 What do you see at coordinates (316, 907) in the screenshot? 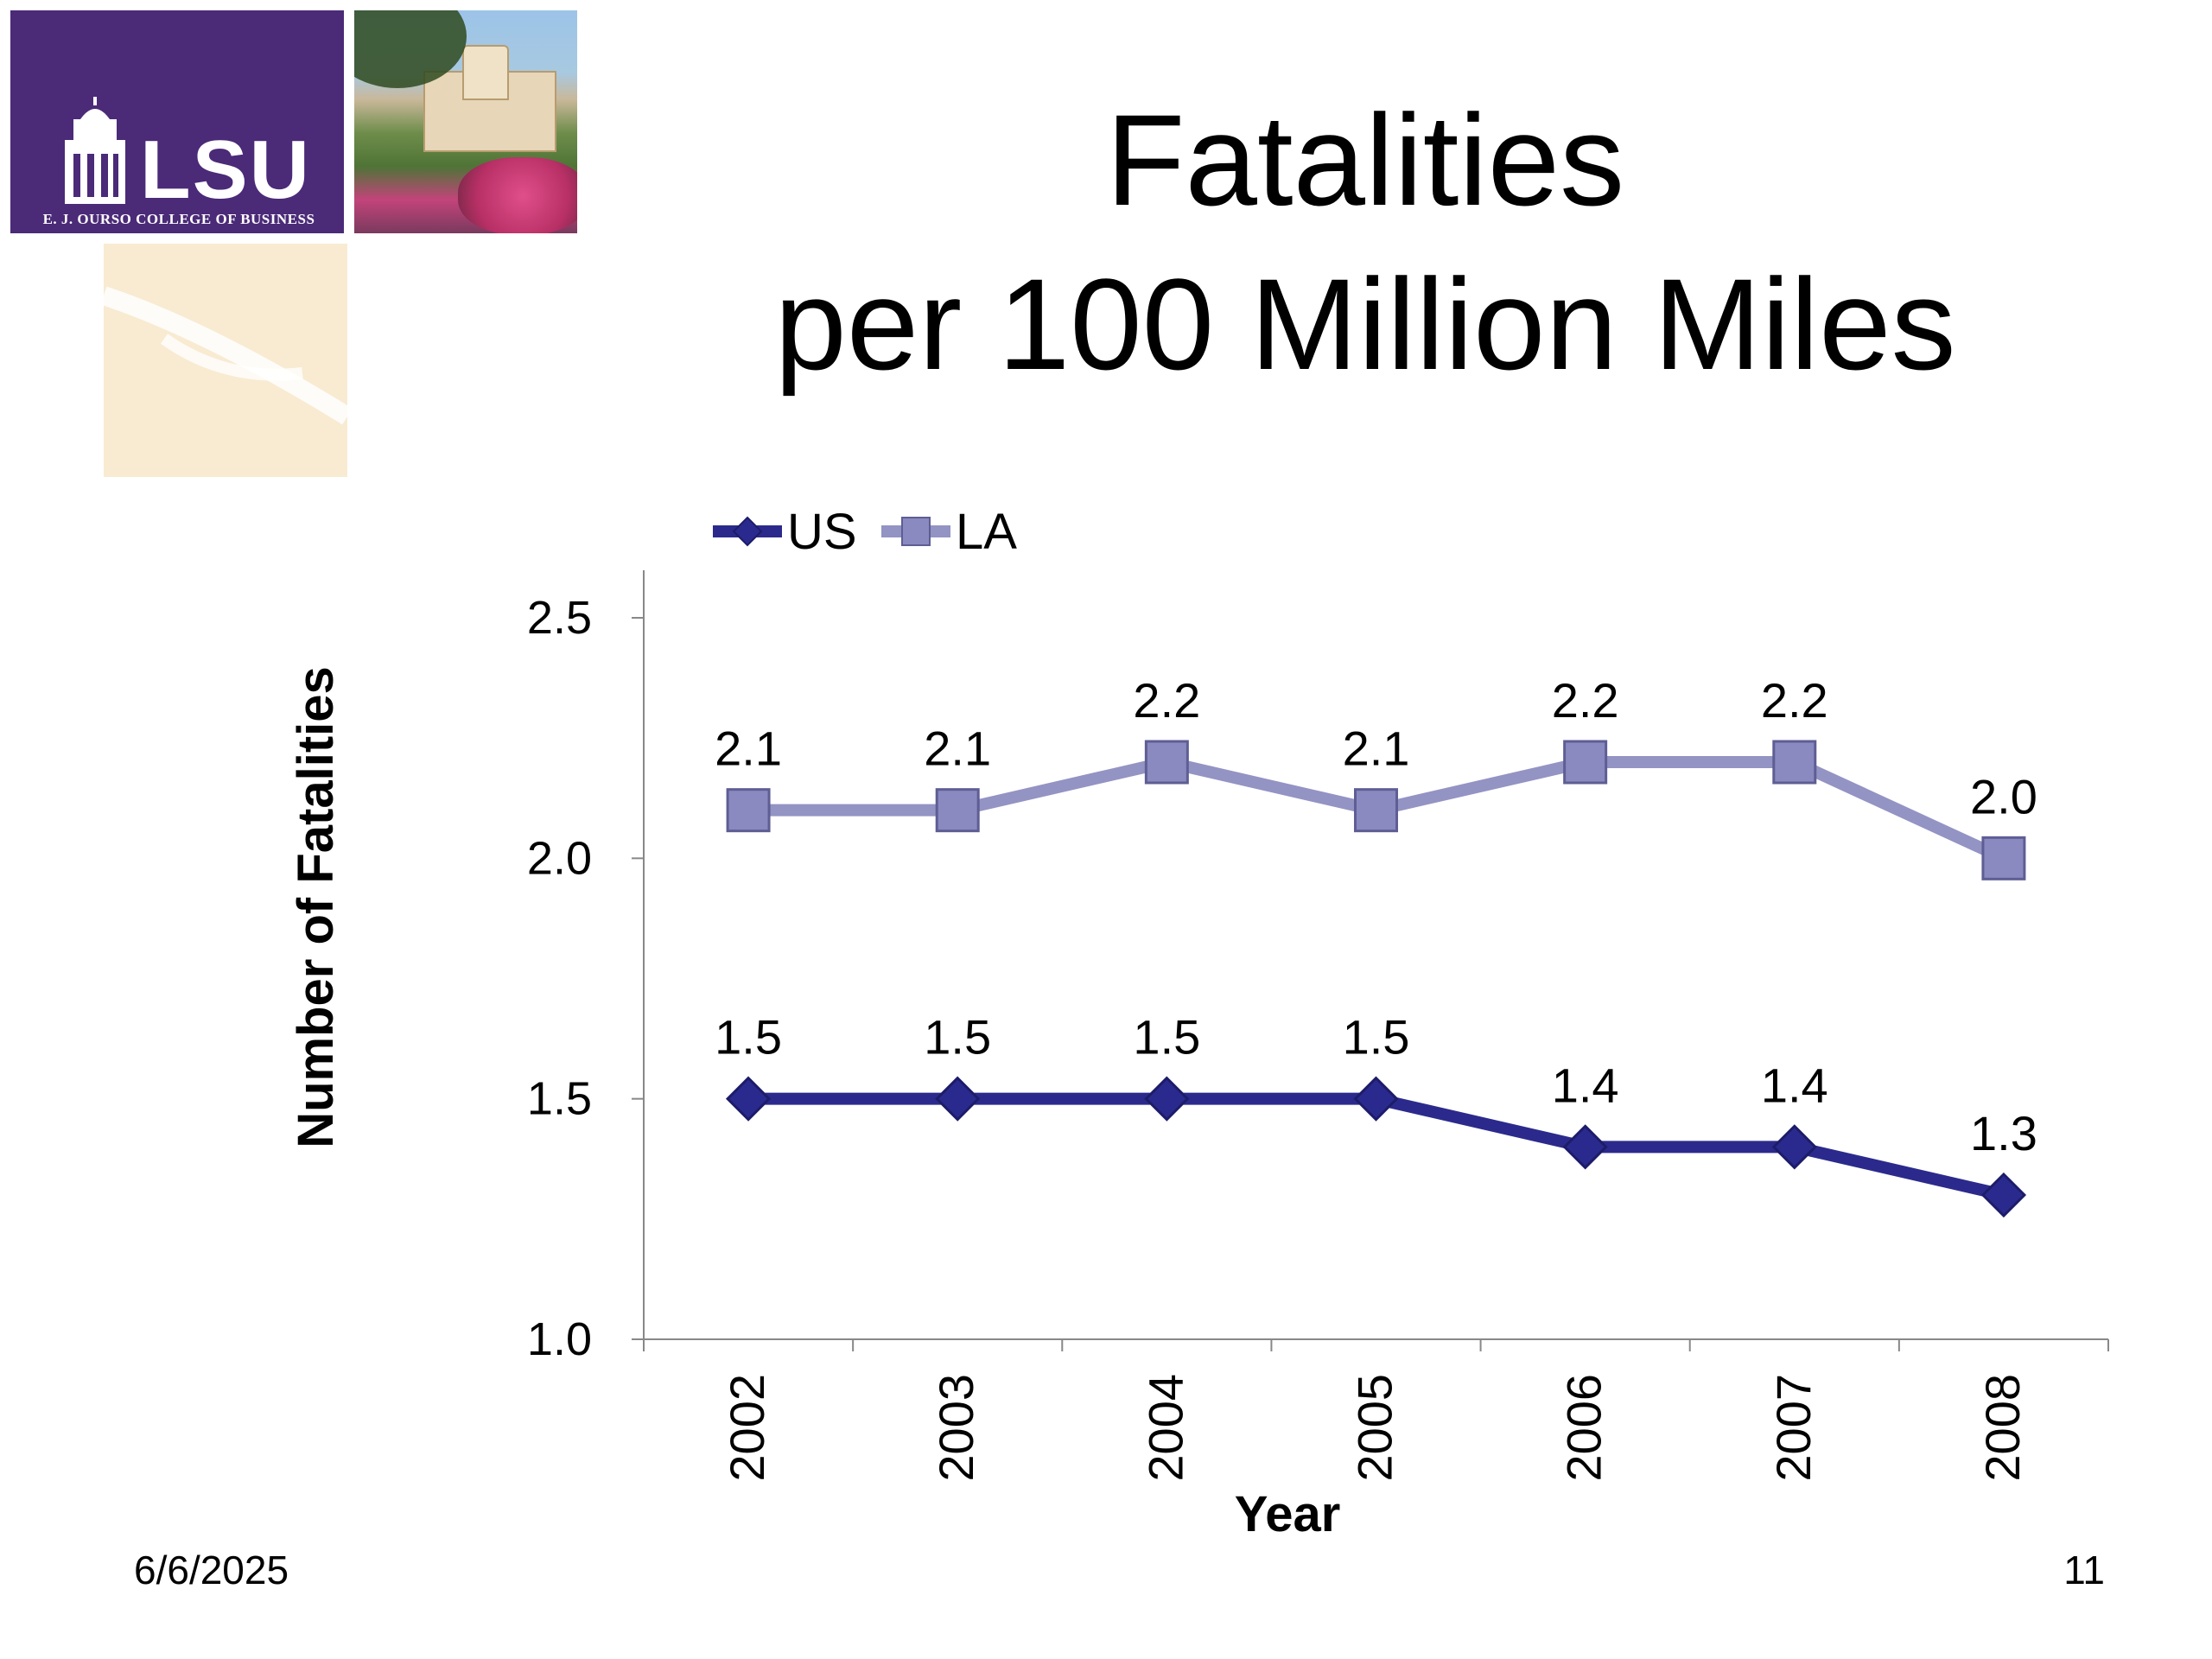
I see `y-axis-title: Number of Fatalities` at bounding box center [316, 907].